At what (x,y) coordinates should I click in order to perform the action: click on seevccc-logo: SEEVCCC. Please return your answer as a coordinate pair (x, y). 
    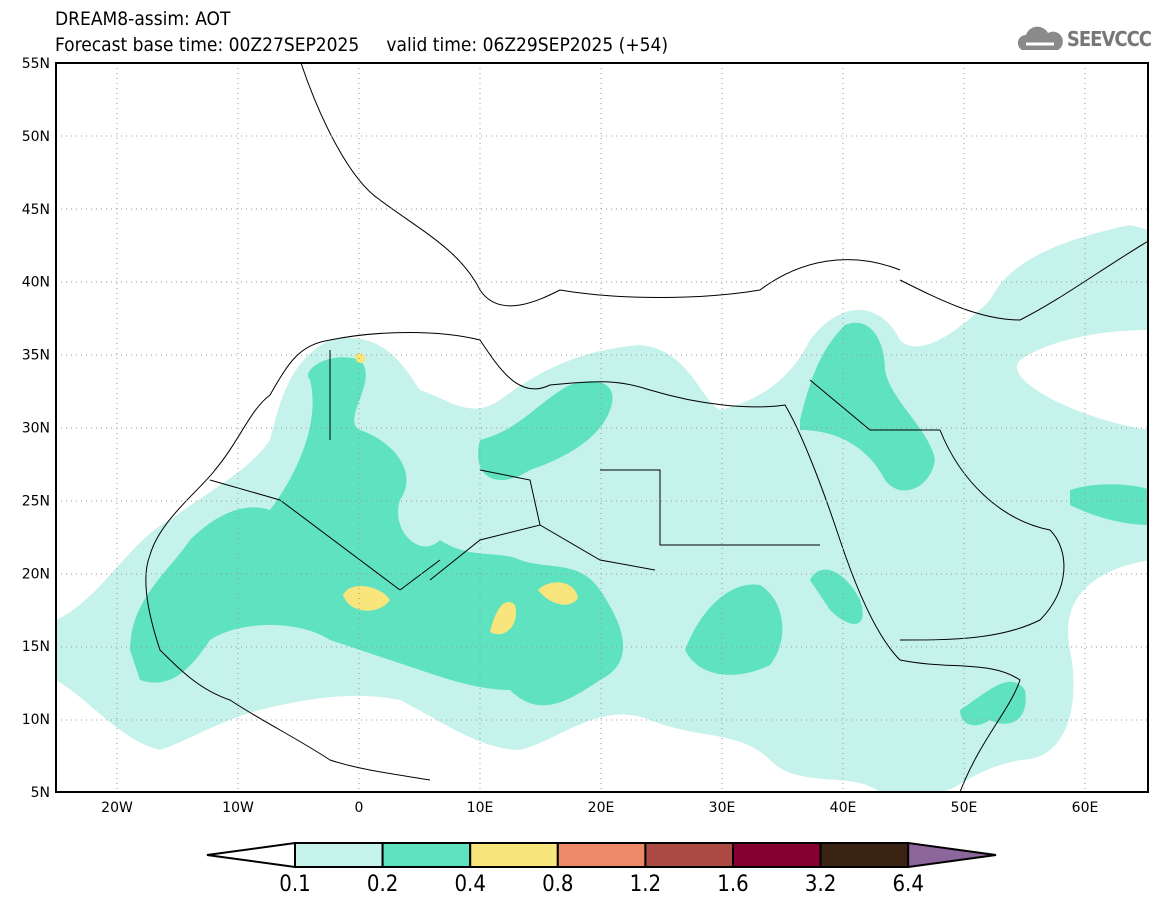
    Looking at the image, I should click on (1084, 39).